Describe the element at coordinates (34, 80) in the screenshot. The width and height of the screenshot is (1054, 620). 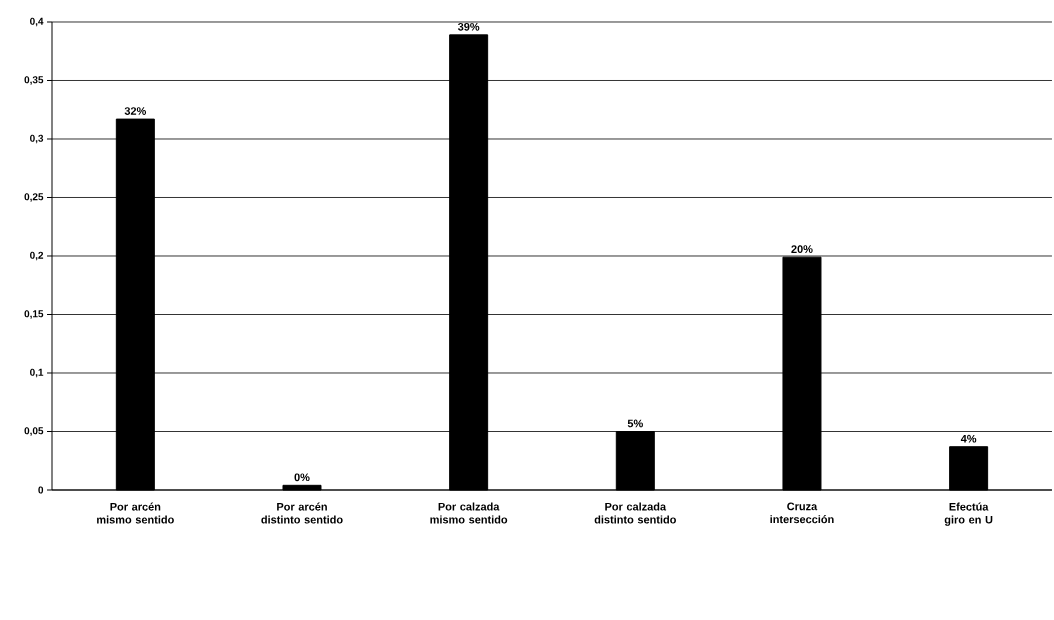
I see `y-tick-label: 0,35` at that location.